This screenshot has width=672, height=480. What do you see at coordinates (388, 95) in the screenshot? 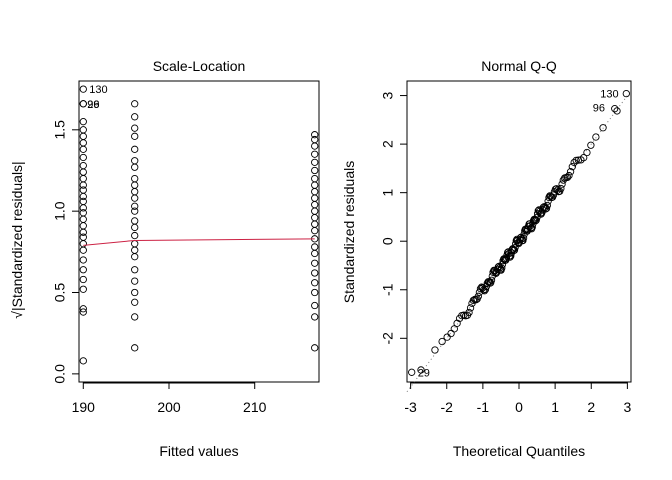
I see `y-tick-label: 3` at bounding box center [388, 95].